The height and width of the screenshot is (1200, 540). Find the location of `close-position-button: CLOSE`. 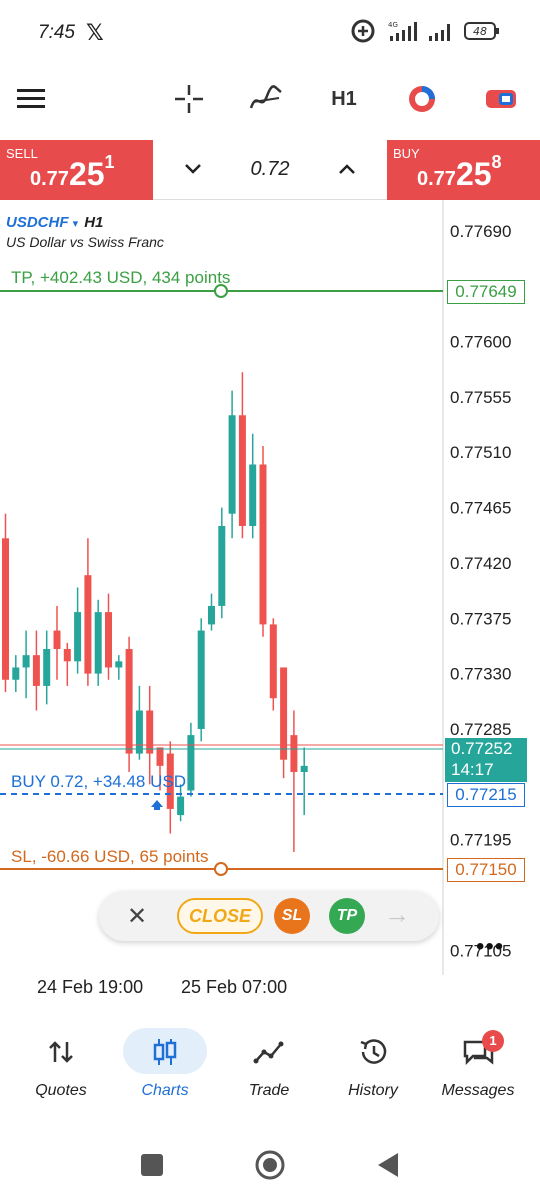

close-position-button: CLOSE is located at coordinates (220, 916).